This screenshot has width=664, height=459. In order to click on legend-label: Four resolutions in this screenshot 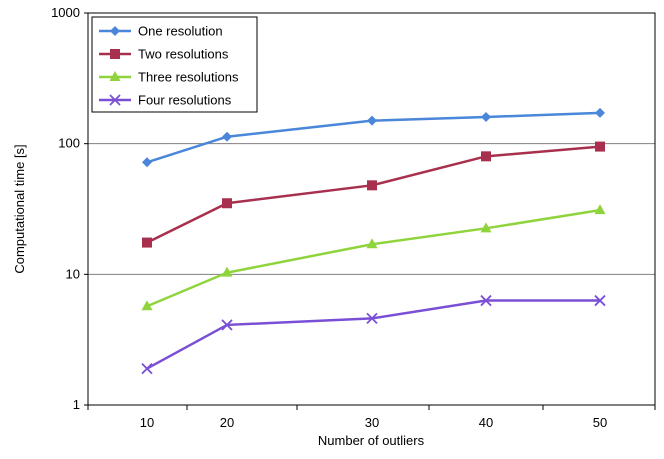, I will do `click(185, 100)`.